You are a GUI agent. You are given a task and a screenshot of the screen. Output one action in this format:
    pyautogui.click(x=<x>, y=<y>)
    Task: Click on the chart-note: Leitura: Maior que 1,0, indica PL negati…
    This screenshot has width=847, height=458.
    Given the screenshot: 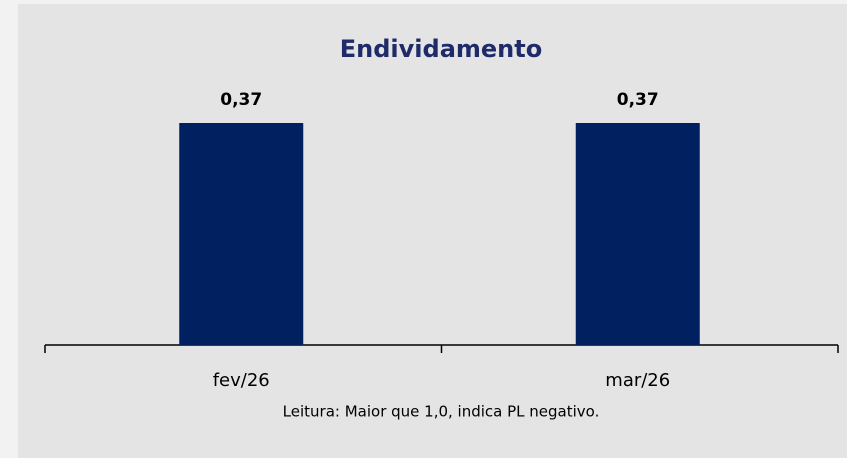 What is the action you would take?
    pyautogui.click(x=441, y=412)
    